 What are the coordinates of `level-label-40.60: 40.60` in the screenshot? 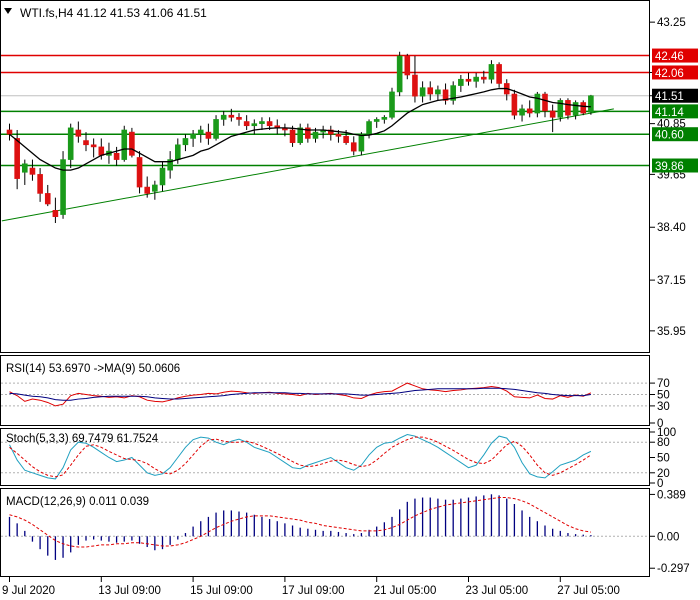 It's located at (669, 136).